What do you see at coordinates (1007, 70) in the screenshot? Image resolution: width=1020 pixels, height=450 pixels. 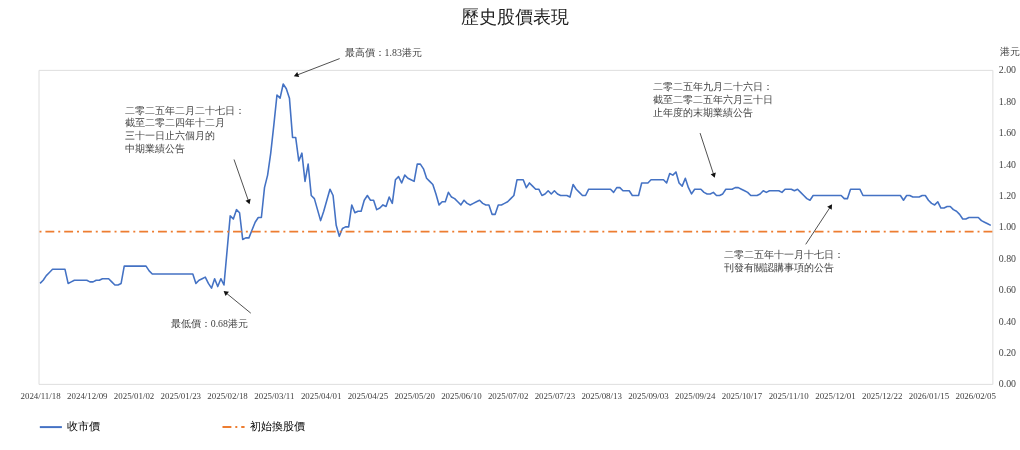 I see `y-tick-label: 2.00` at bounding box center [1007, 70].